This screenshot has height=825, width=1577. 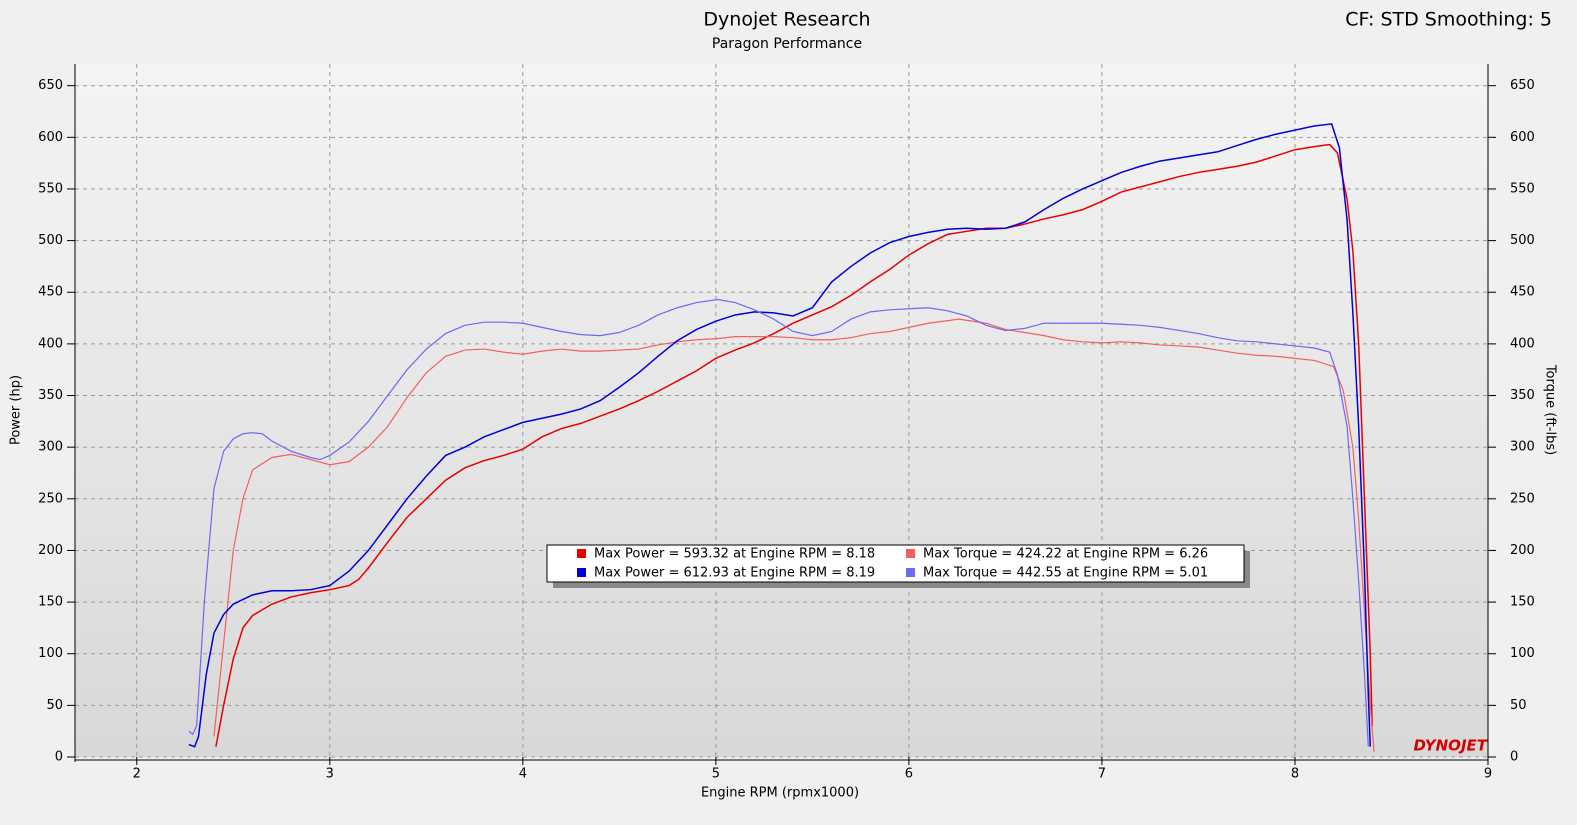 I want to click on y2-tick-label: 50, so click(x=1518, y=705).